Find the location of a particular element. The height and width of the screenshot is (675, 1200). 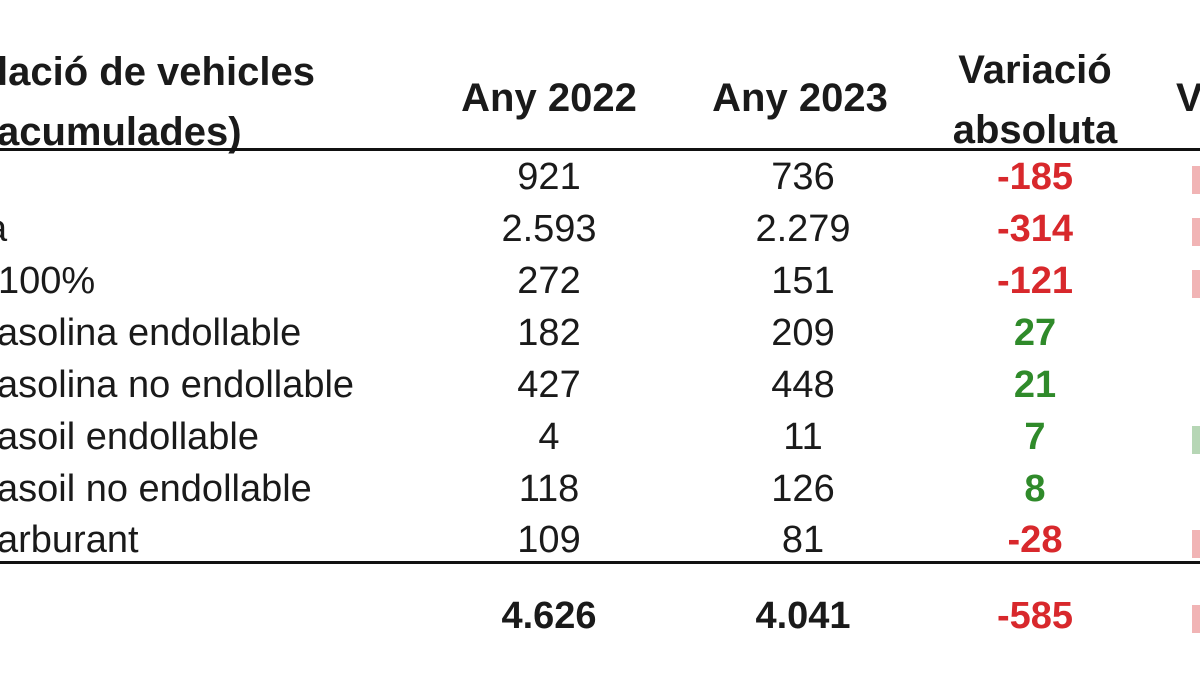

row-2023: 736 is located at coordinates (803, 177).